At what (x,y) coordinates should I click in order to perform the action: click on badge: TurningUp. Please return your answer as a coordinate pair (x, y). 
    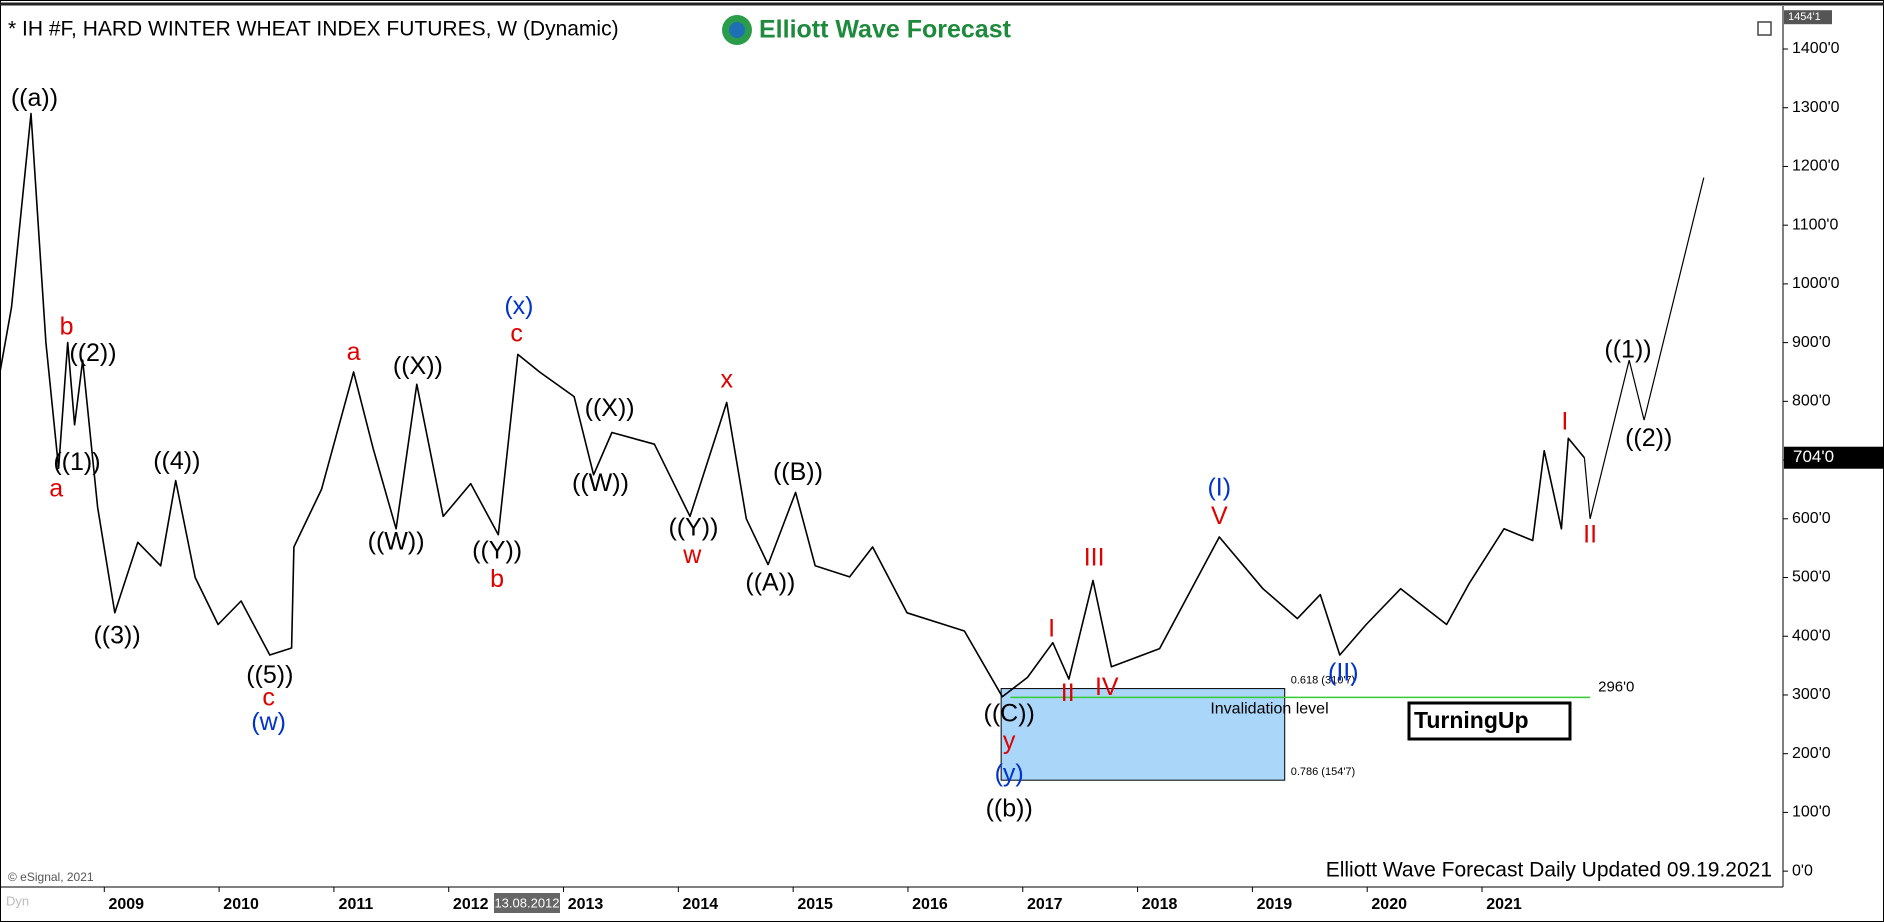
    Looking at the image, I should click on (1489, 721).